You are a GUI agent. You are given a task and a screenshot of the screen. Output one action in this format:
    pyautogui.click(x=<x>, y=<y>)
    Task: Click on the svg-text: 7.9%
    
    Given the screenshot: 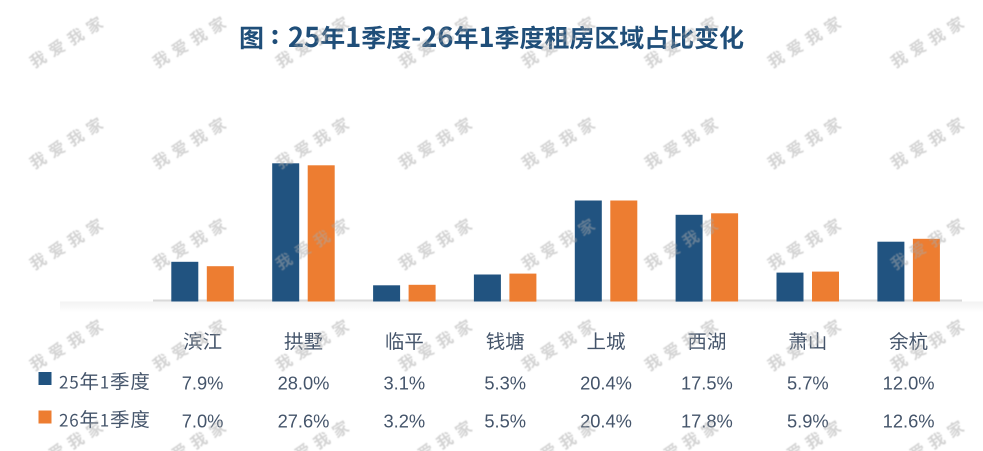 What is the action you would take?
    pyautogui.click(x=203, y=383)
    